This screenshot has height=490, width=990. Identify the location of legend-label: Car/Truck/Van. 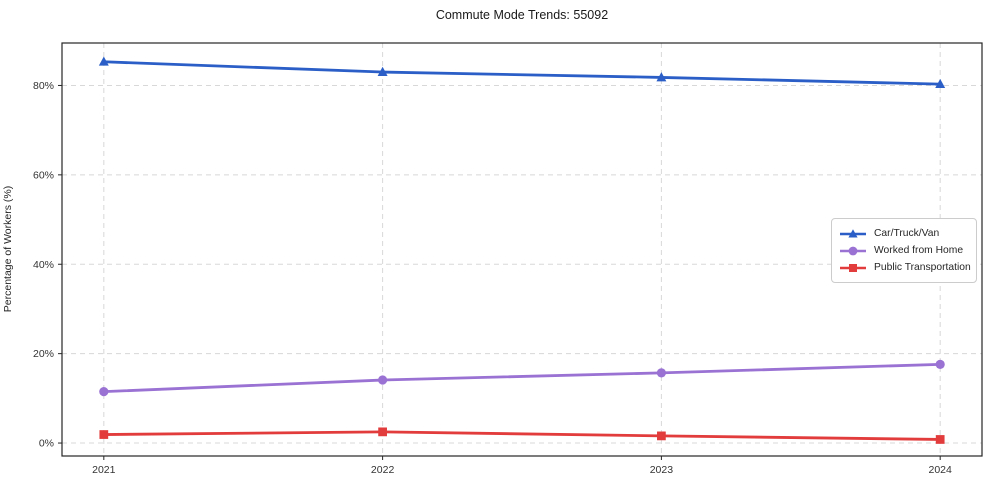
(907, 233).